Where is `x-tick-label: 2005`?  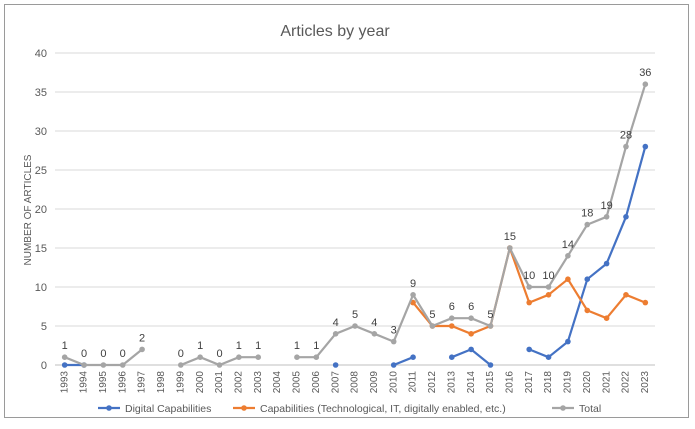
x-tick-label: 2005 is located at coordinates (297, 382).